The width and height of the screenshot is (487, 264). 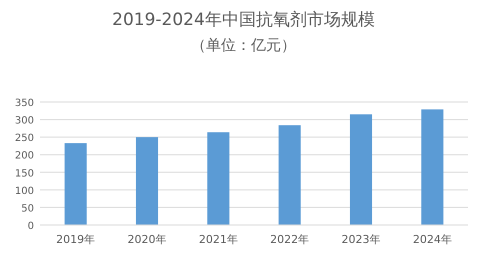 I want to click on chart-subtitle: （单位：亿元）, so click(x=243, y=45).